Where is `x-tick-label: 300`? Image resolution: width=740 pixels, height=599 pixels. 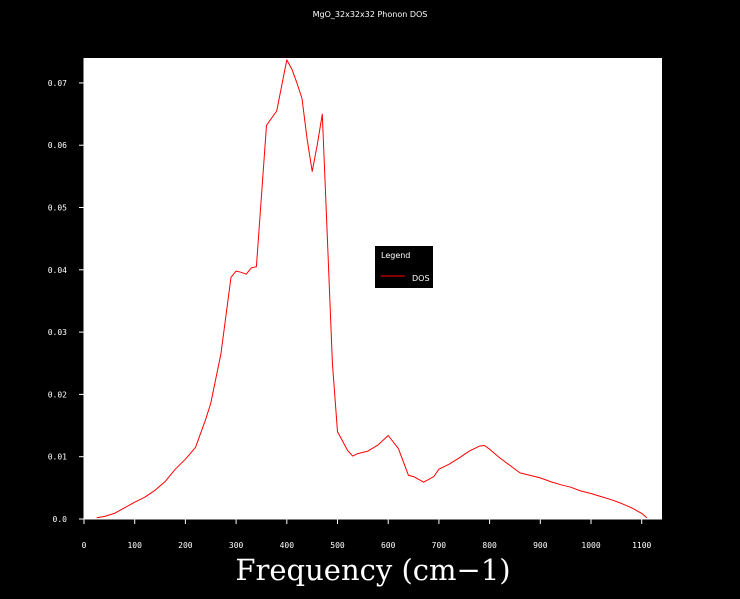
x-tick-label: 300 is located at coordinates (236, 545).